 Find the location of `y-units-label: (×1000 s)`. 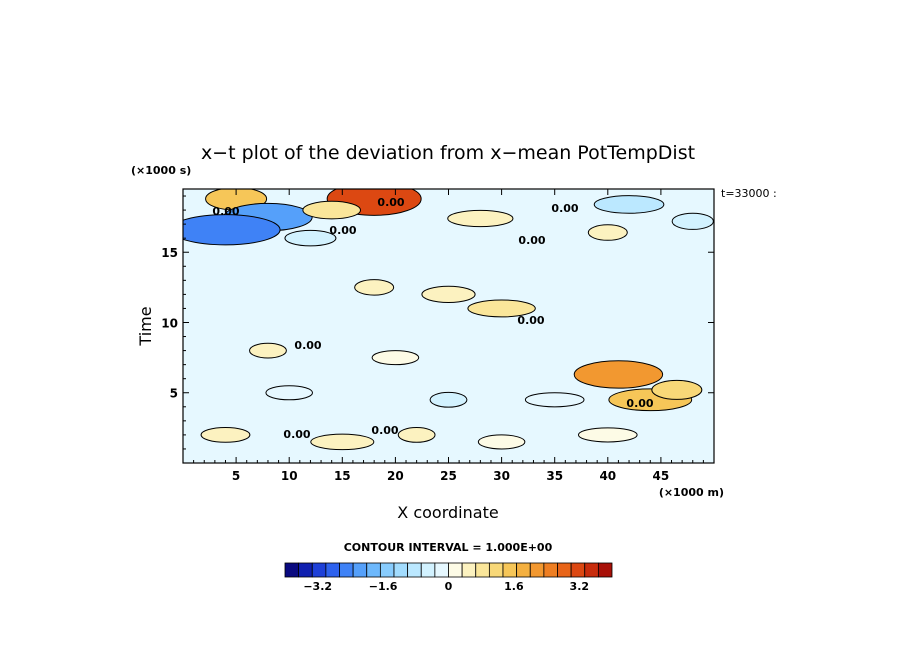

y-units-label: (×1000 s) is located at coordinates (161, 170).